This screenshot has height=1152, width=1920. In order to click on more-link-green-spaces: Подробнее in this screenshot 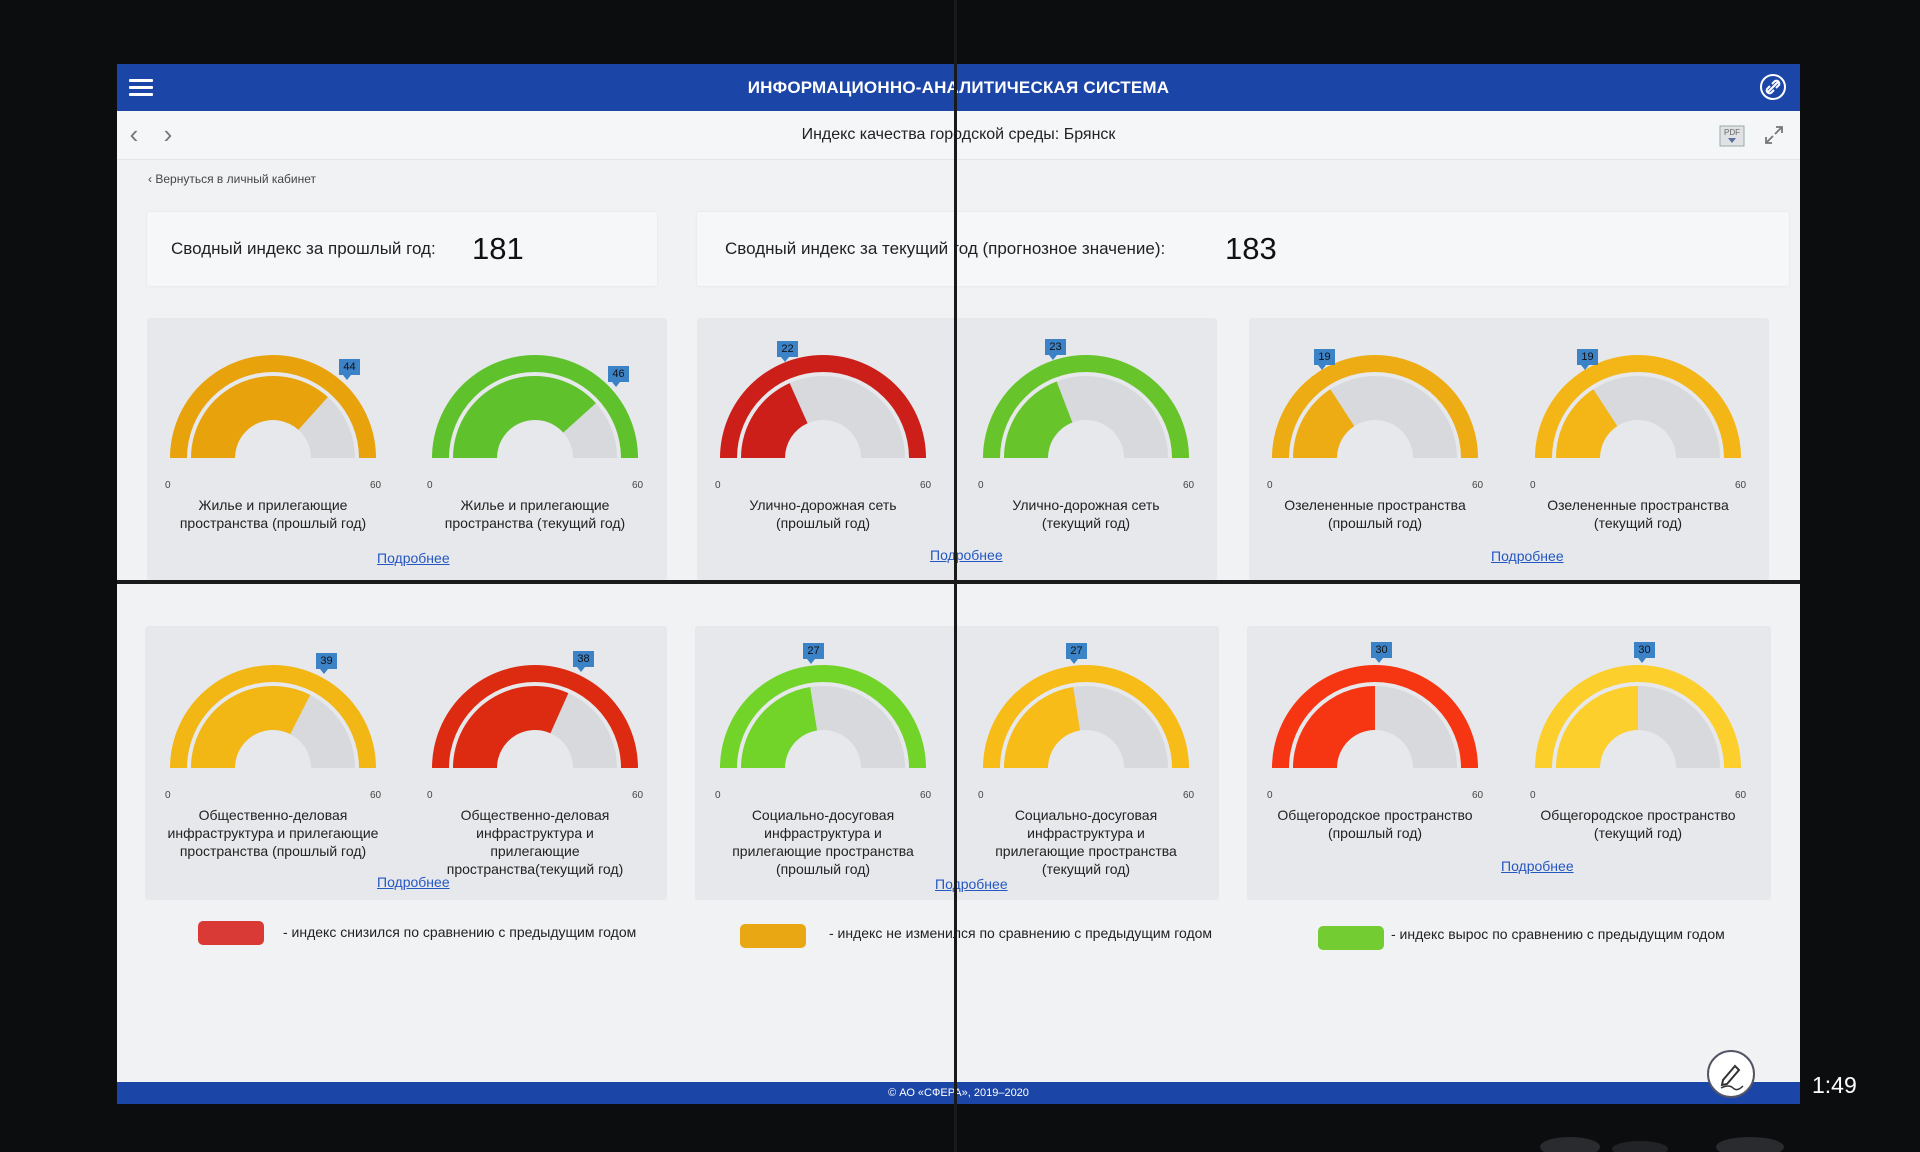, I will do `click(1527, 556)`.